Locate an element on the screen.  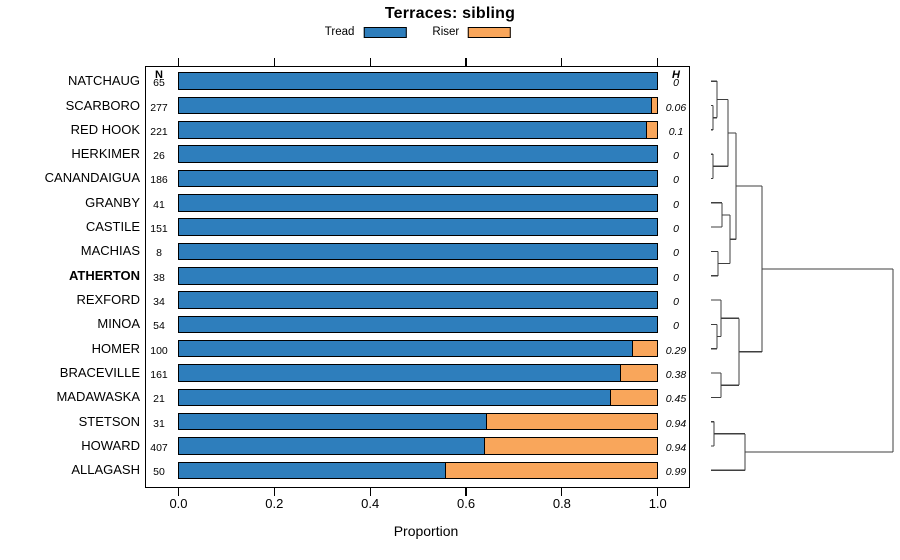
legend-item: Riser is located at coordinates (472, 32).